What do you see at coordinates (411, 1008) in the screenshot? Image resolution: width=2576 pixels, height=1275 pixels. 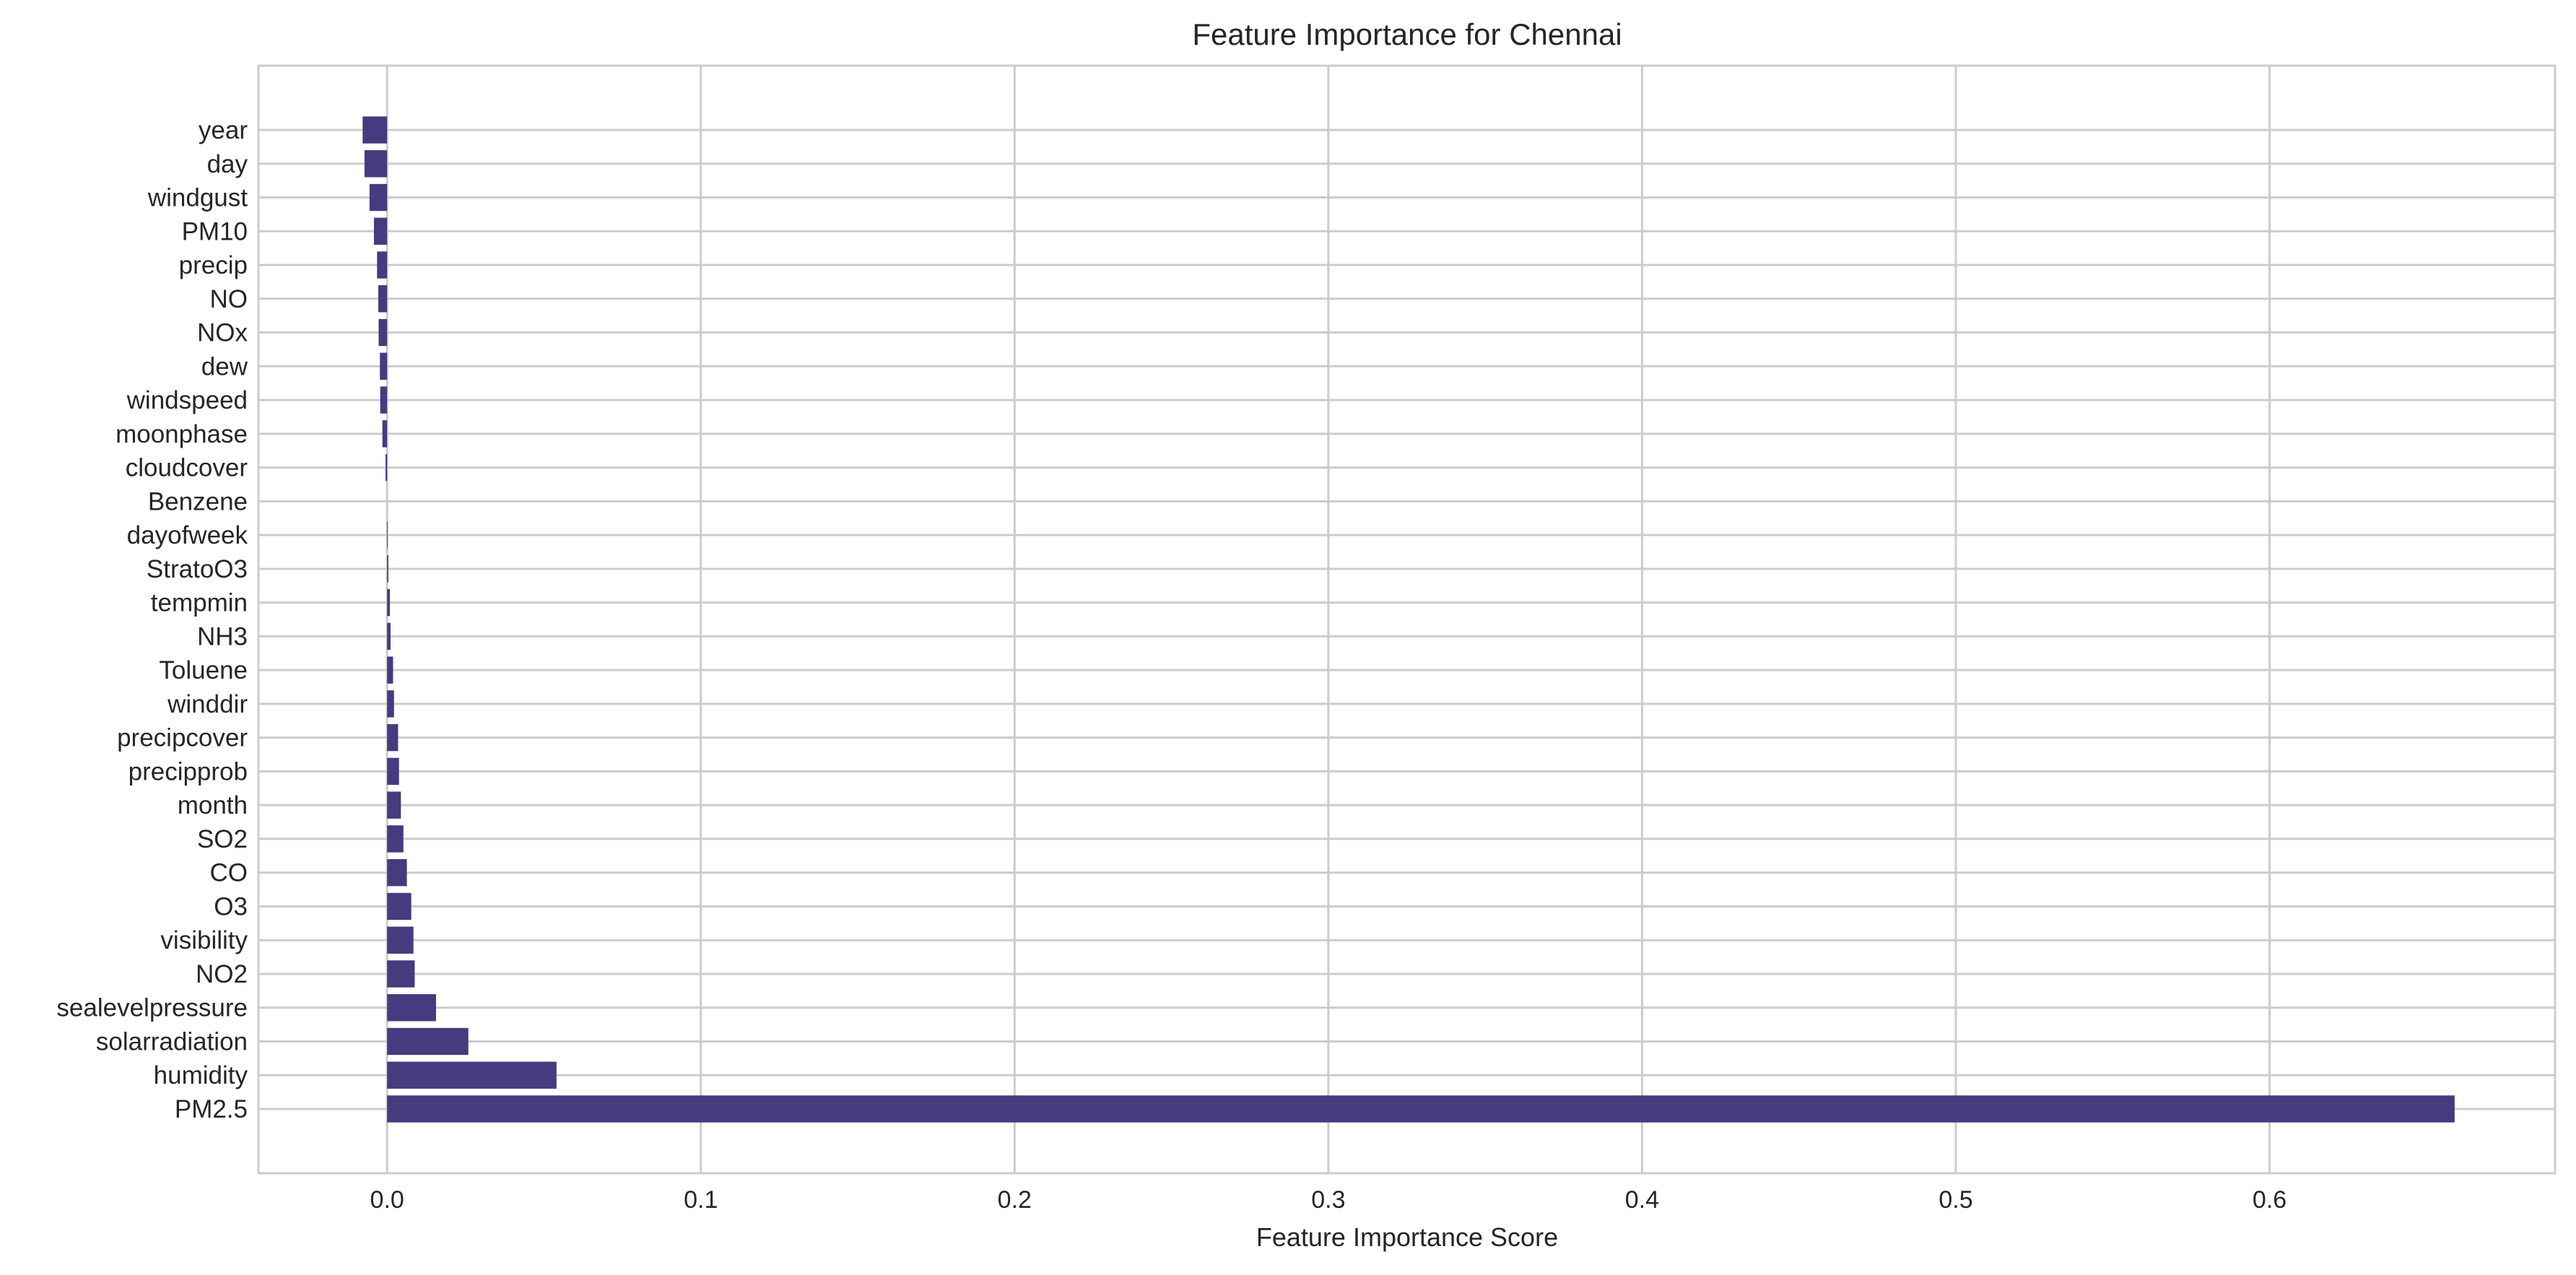 I see `bar-sealevelpressure` at bounding box center [411, 1008].